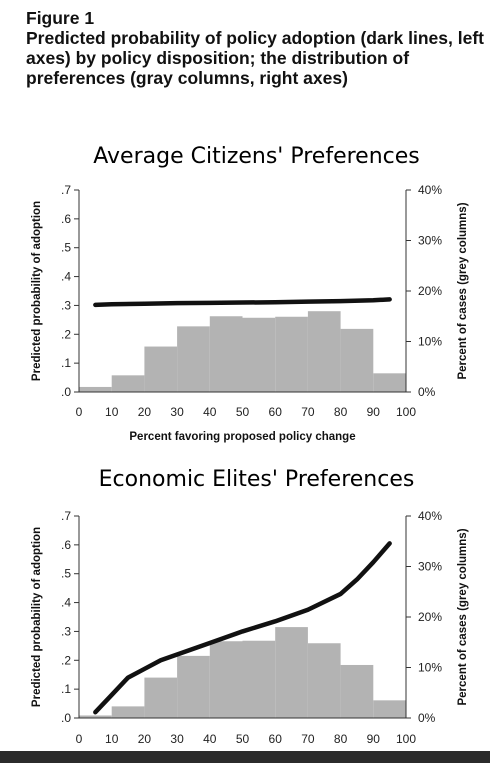 This screenshot has height=763, width=490. Describe the element at coordinates (256, 156) in the screenshot. I see `chart-title: Average Citizens' Preferences` at that location.